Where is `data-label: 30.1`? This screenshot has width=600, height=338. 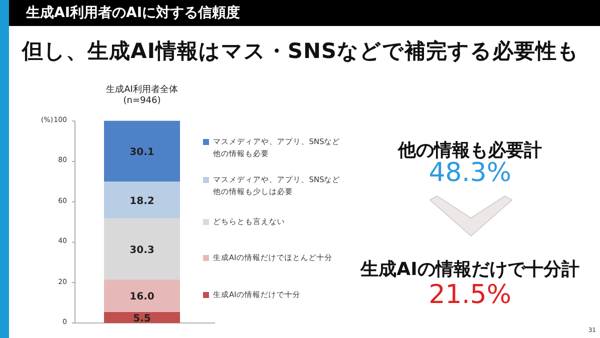
data-label: 30.1 is located at coordinates (142, 152).